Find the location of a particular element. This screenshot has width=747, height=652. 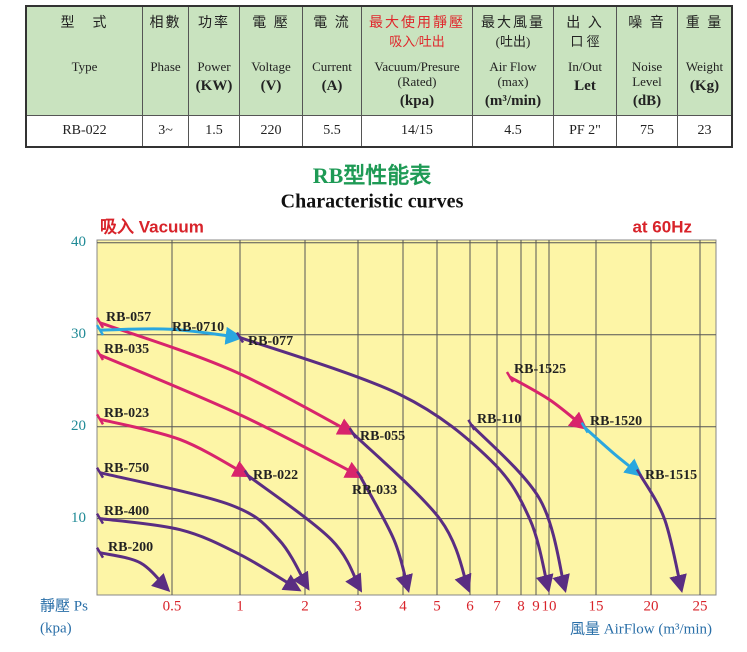

series-label: RB-022 is located at coordinates (275, 475).